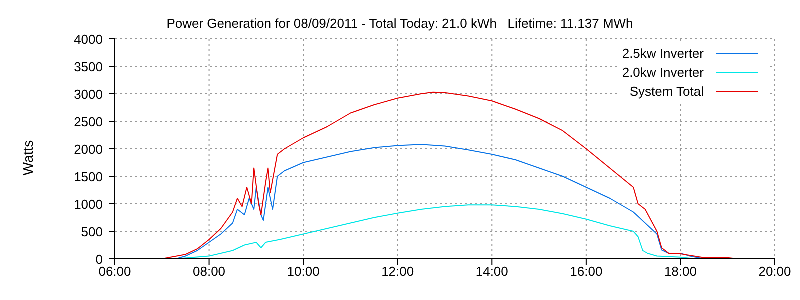 The image size is (800, 300). I want to click on x-tick-label: 18:00, so click(680, 272).